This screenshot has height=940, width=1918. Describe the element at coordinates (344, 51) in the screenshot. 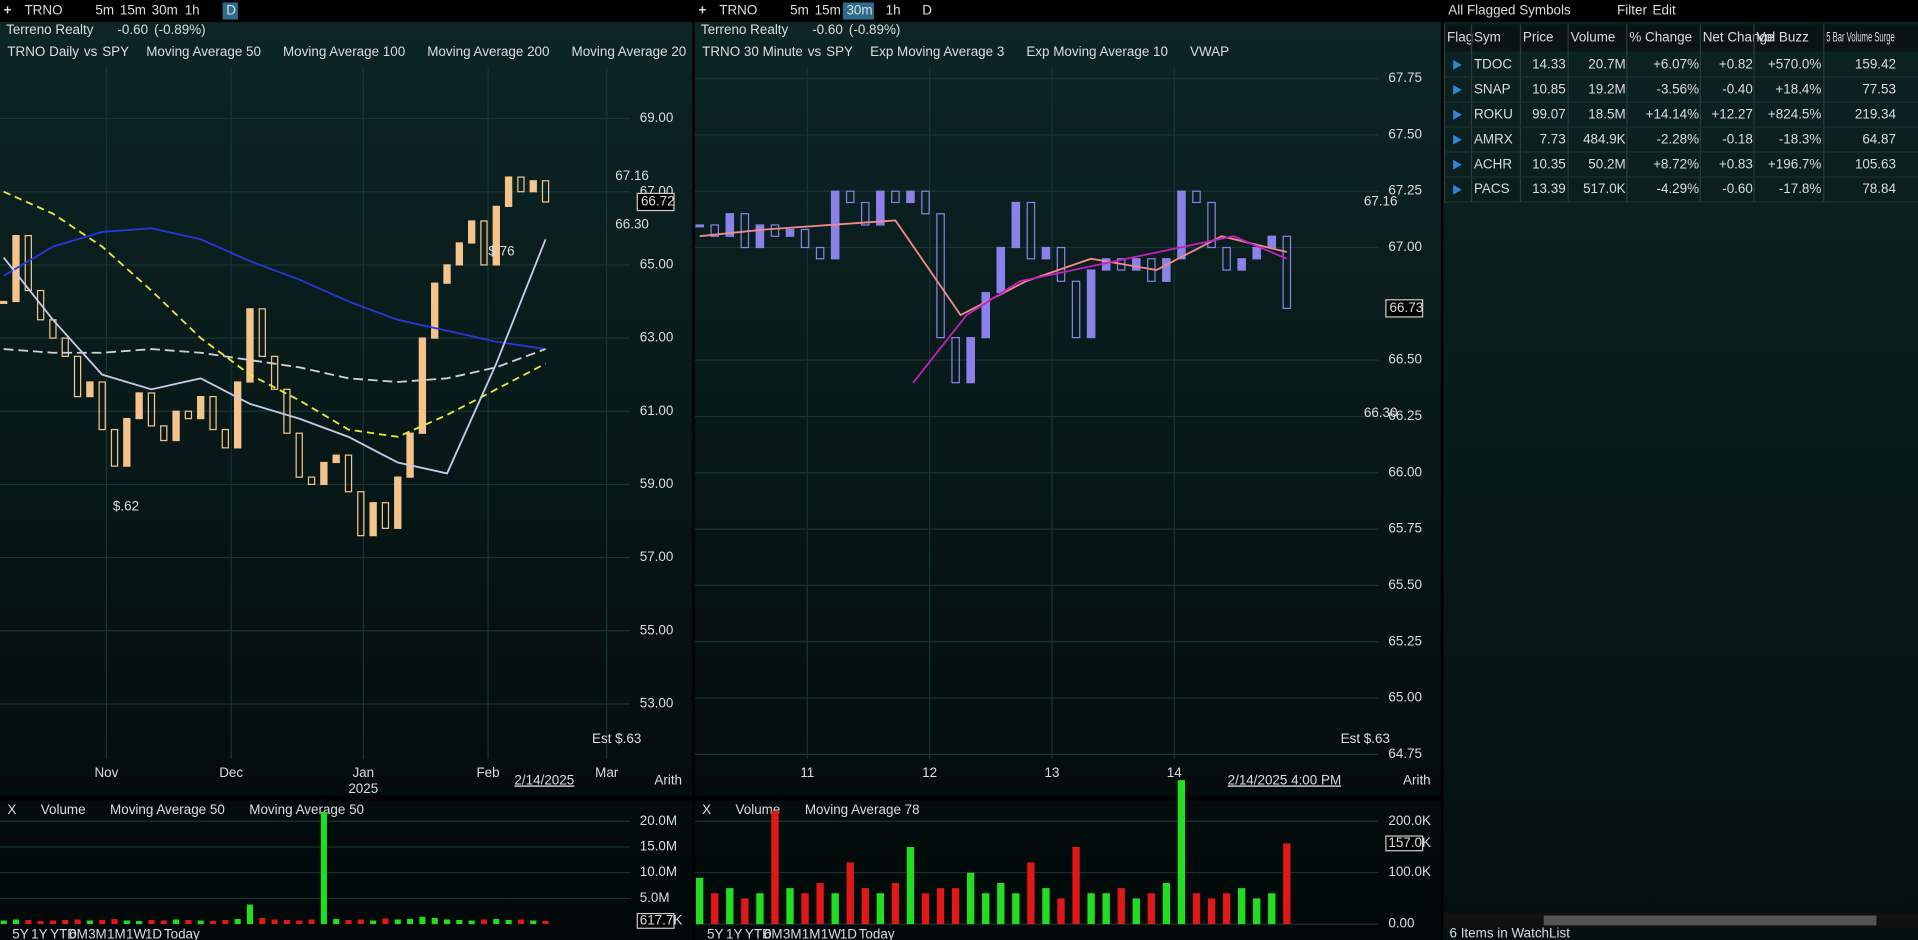

I see `legend-study: Moving Average 100` at that location.